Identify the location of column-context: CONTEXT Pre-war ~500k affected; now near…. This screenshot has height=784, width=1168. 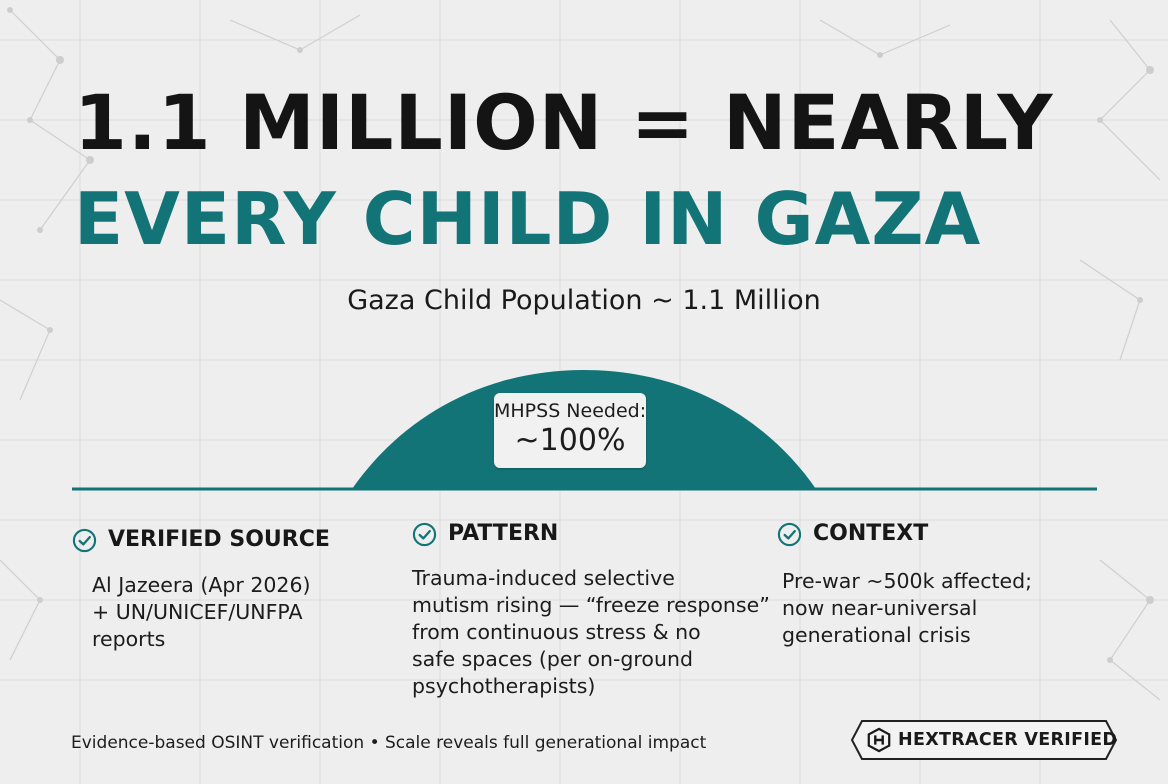
(927, 591).